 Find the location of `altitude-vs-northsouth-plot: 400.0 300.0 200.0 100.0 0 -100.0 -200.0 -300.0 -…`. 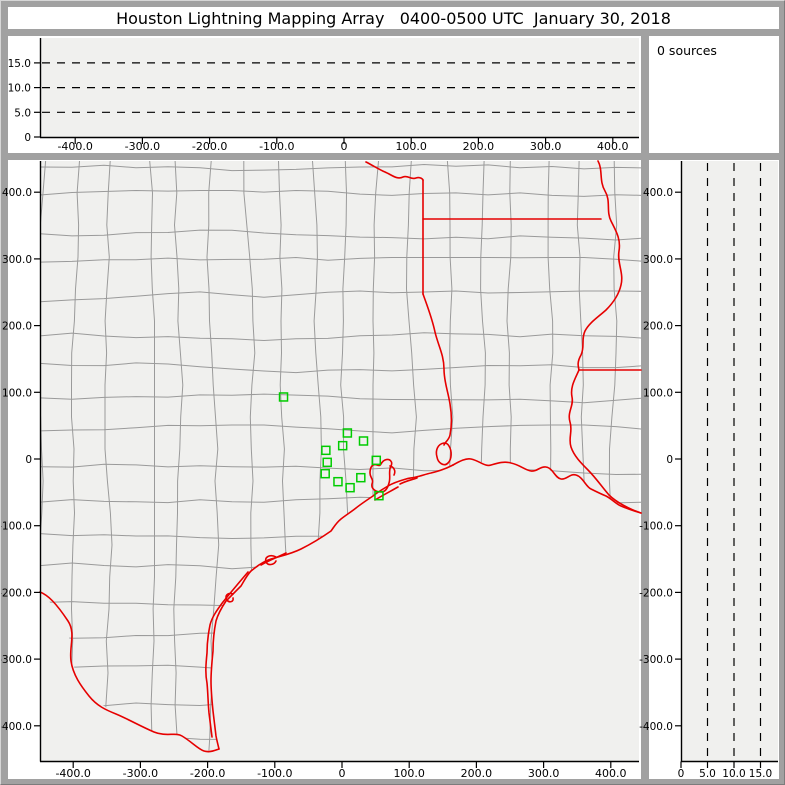

altitude-vs-northsouth-plot: 400.0 300.0 200.0 100.0 0 -100.0 -200.0 -300.0 -… is located at coordinates (709, 470).